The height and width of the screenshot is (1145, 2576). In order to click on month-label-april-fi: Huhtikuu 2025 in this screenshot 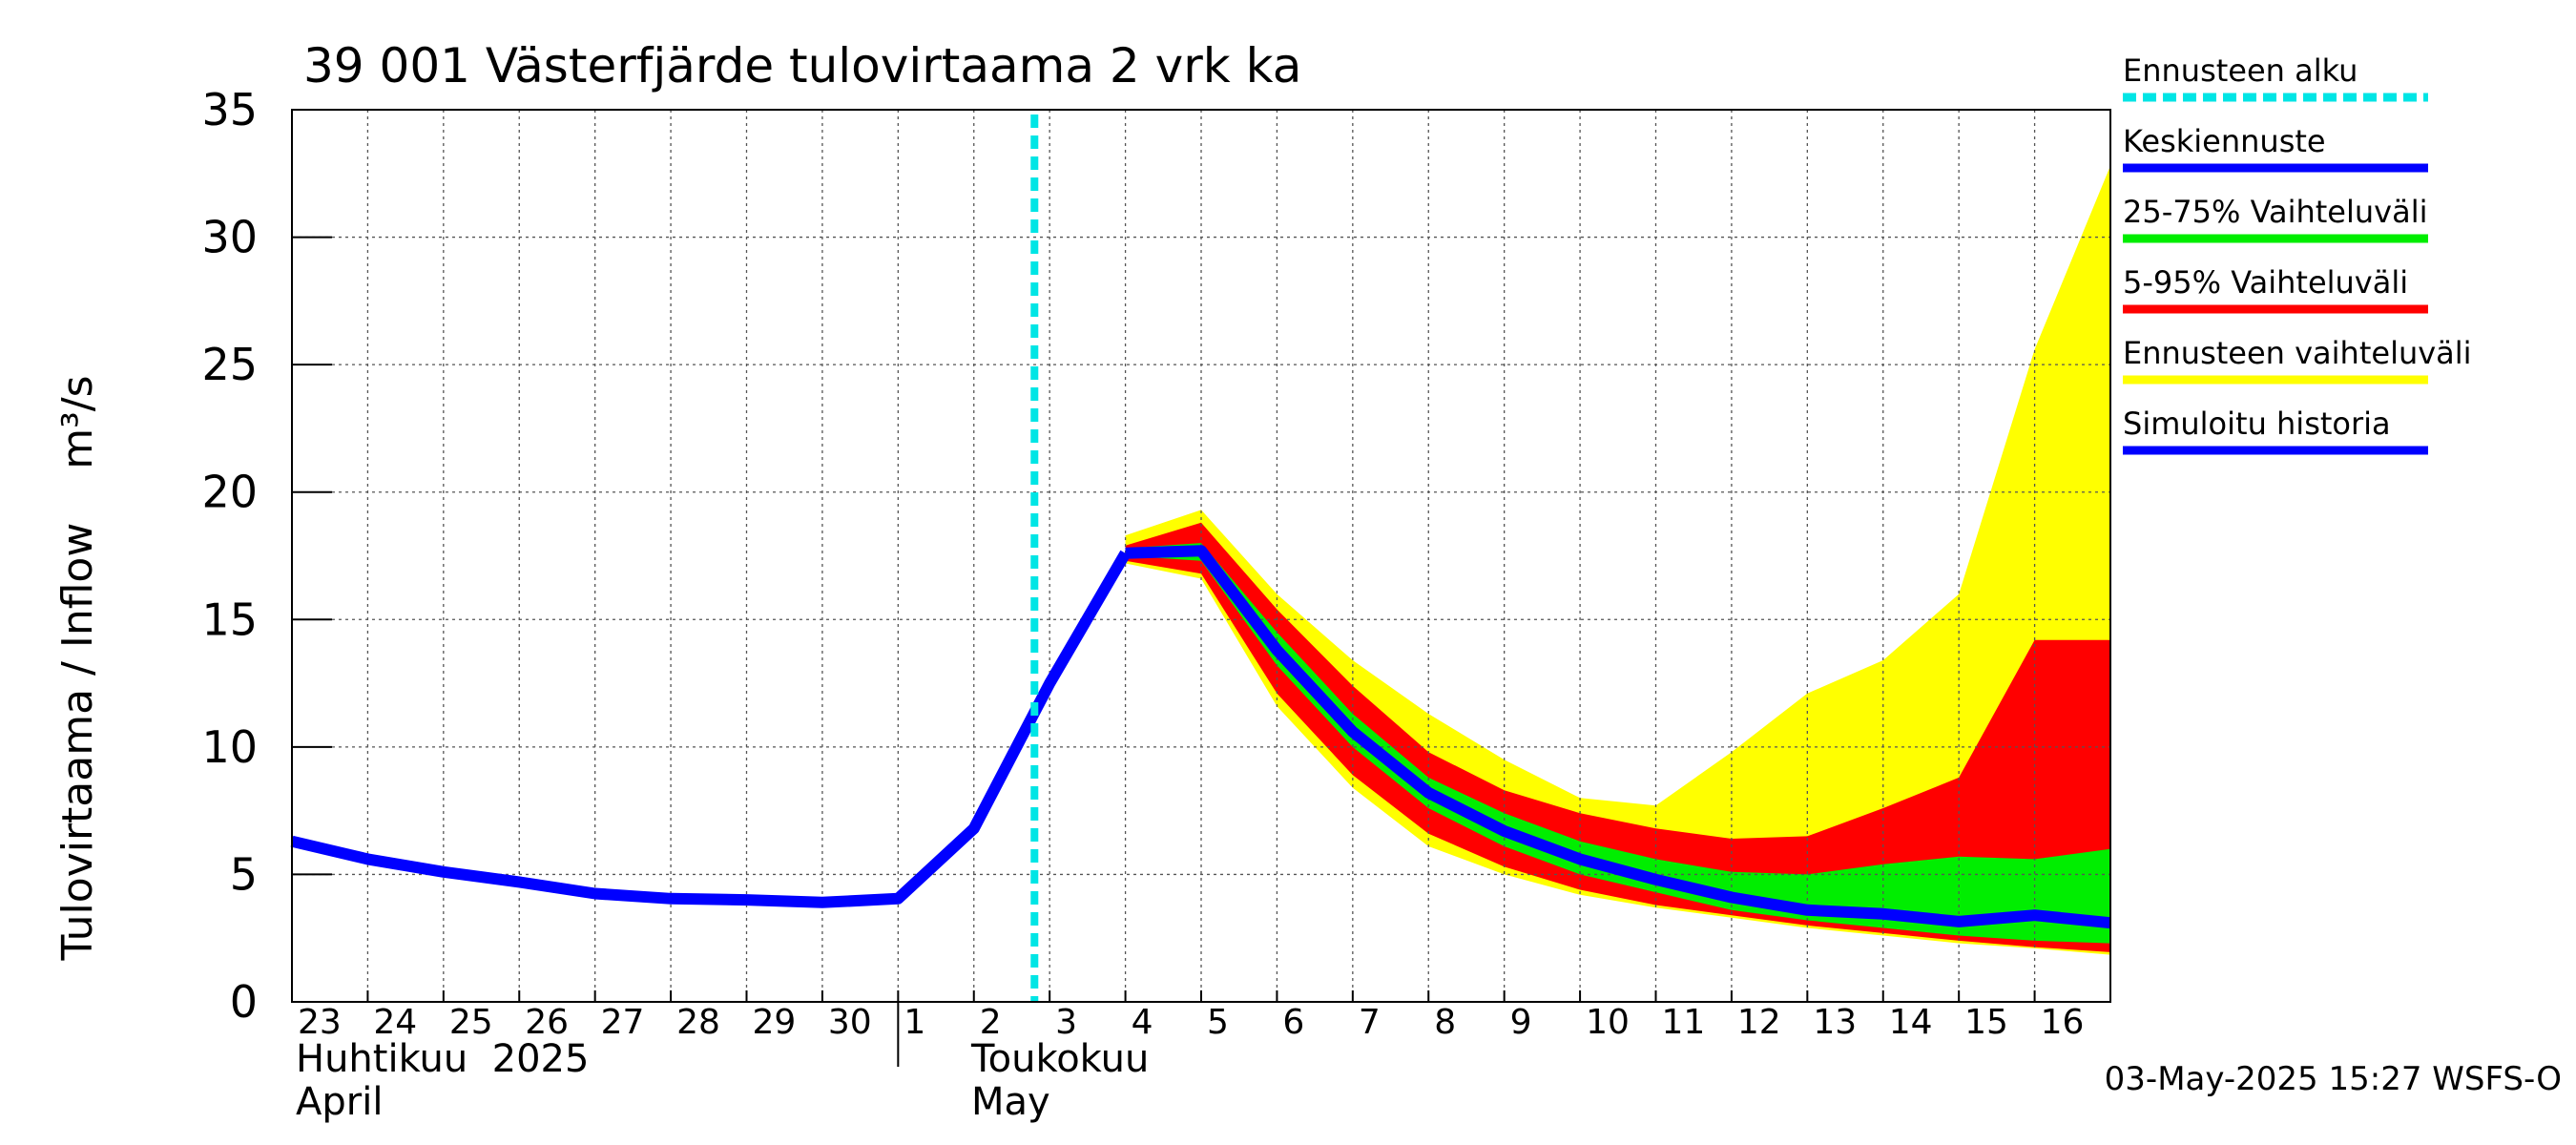, I will do `click(442, 1059)`.